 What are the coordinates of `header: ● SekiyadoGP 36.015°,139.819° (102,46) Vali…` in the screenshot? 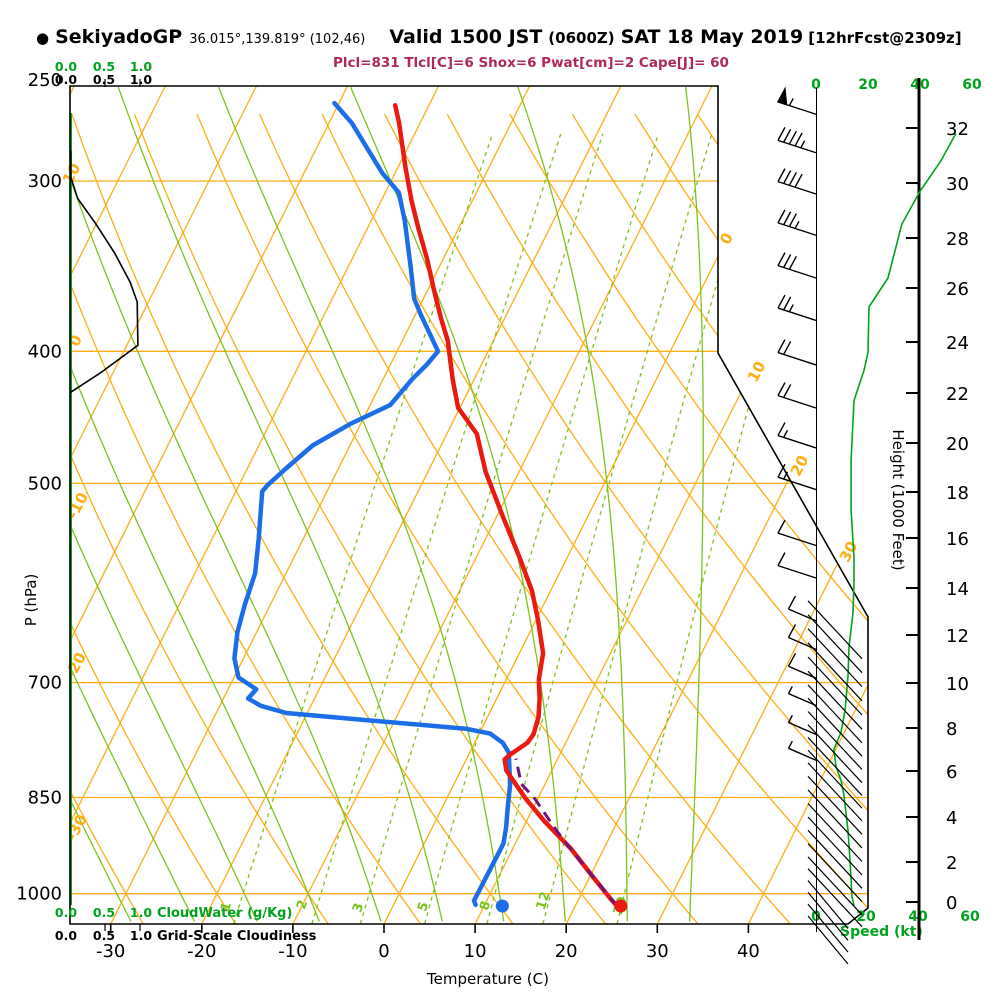 It's located at (511, 37).